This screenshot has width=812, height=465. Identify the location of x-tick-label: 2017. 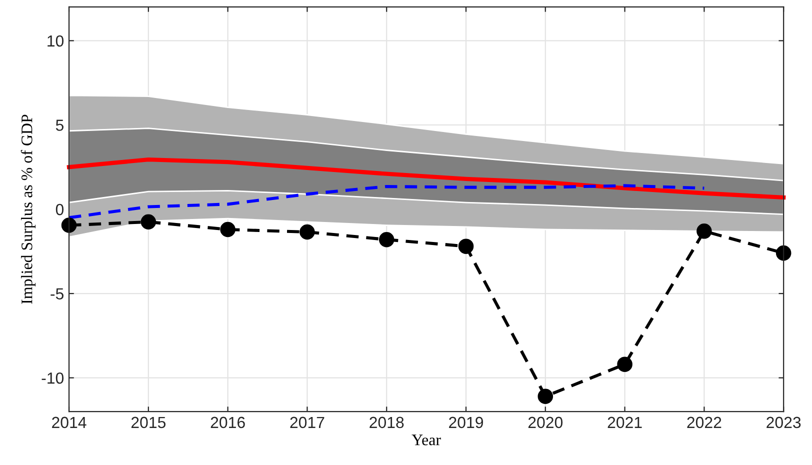
(307, 422).